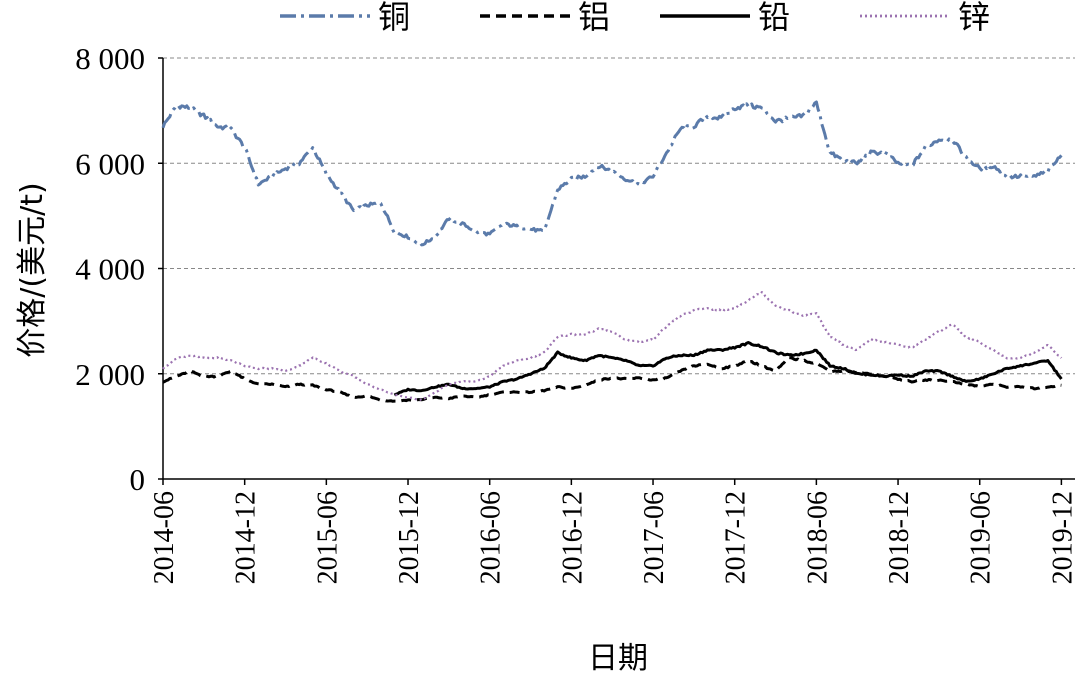  I want to click on y-tick-label: 6 000, so click(110, 163).